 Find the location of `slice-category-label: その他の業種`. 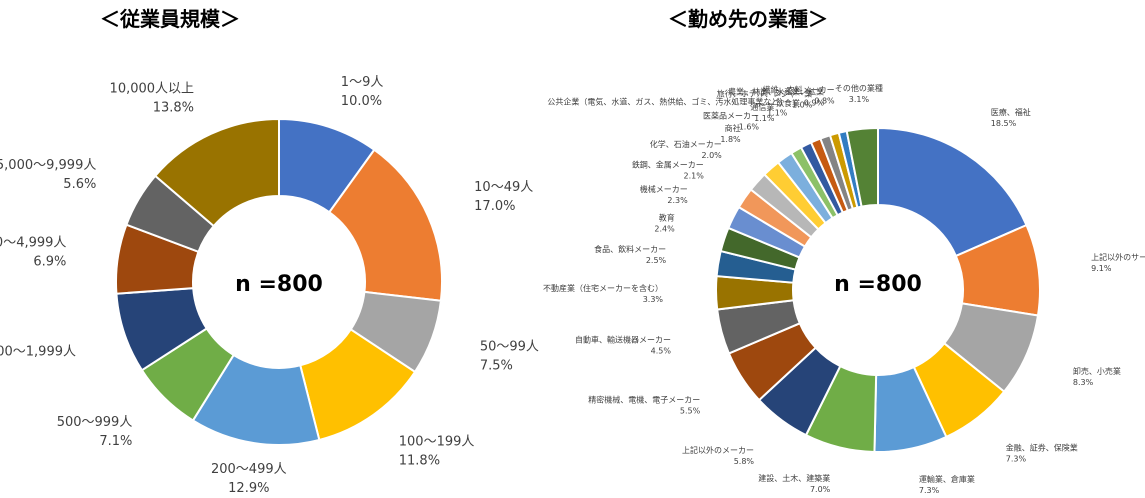

slice-category-label: その他の業種 is located at coordinates (859, 88).